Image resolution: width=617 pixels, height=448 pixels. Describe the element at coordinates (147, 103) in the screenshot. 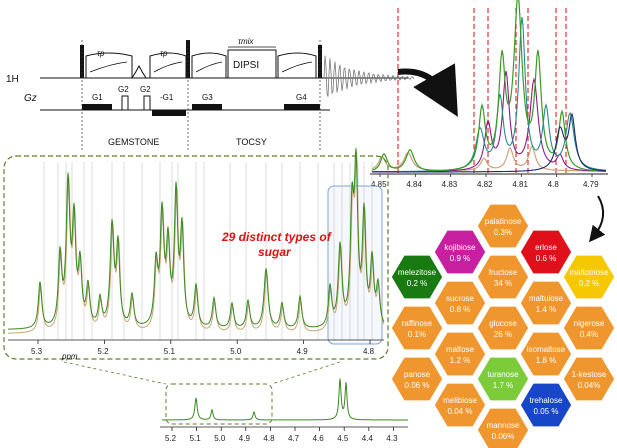

I see `gradient-g2-b` at that location.